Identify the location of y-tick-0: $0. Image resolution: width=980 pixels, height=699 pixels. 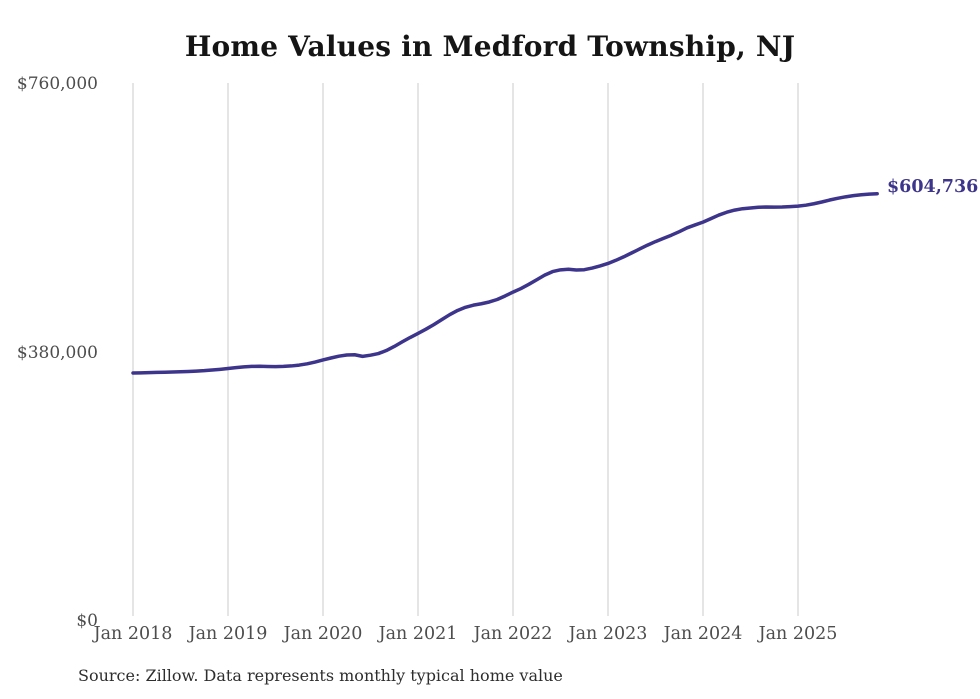
(87, 621).